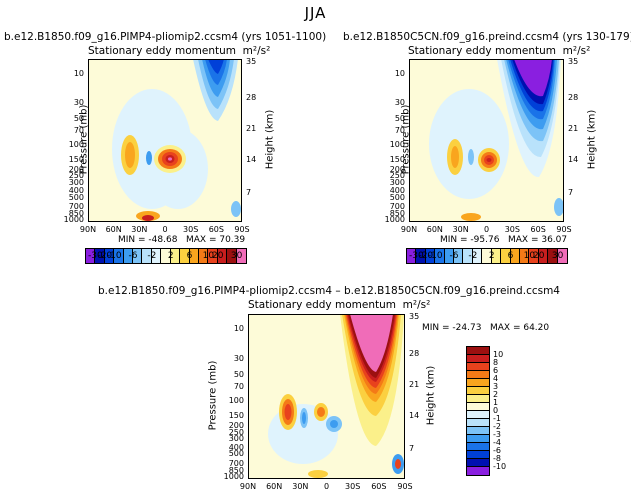 This screenshot has height=493, width=631. What do you see at coordinates (394, 219) in the screenshot?
I see `y-tick-label: 1000` at bounding box center [394, 219].